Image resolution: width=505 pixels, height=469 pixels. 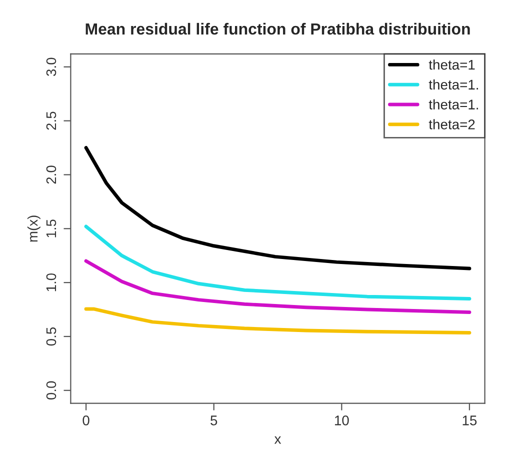 What do you see at coordinates (33, 229) in the screenshot?
I see `y-axis-title: m(x)` at bounding box center [33, 229].